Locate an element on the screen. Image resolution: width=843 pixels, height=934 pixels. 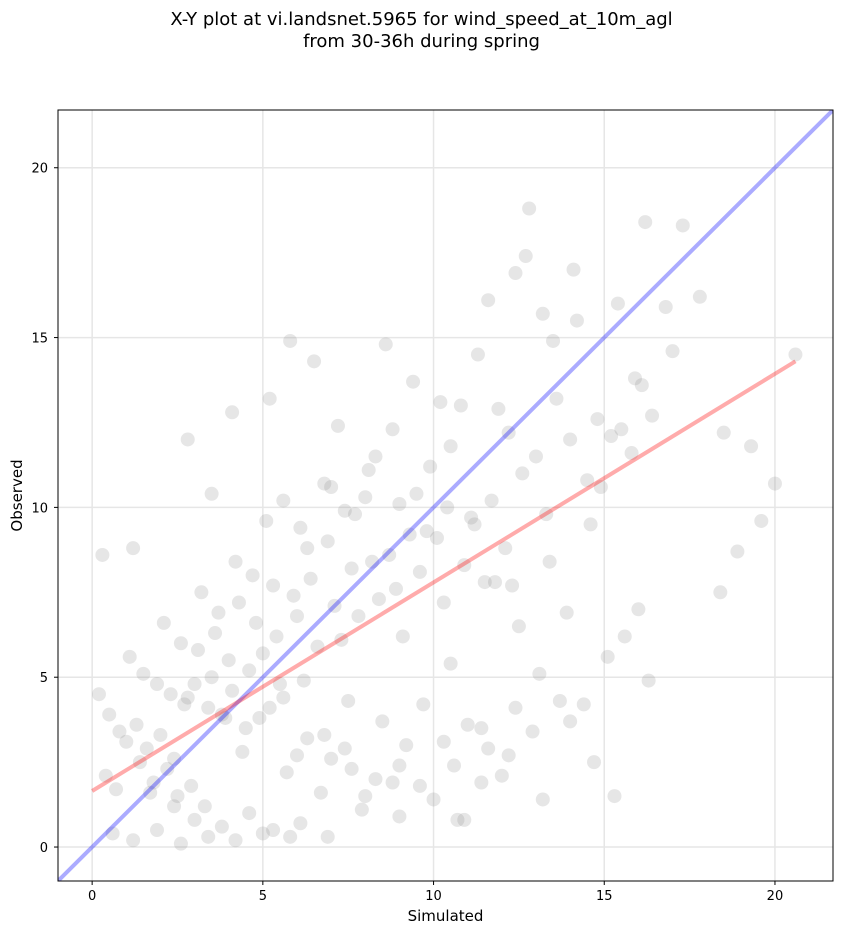
chart-title-line-2: from 30-36h during spring is located at coordinates (421, 41).